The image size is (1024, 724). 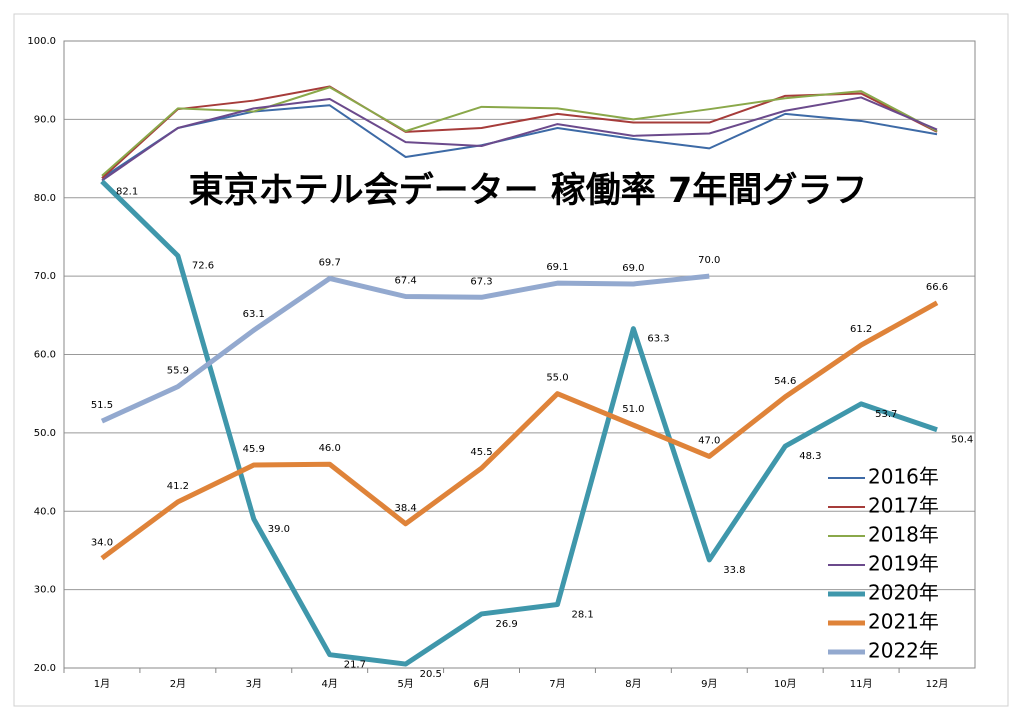 I want to click on data-label: 63.3, so click(x=658, y=339).